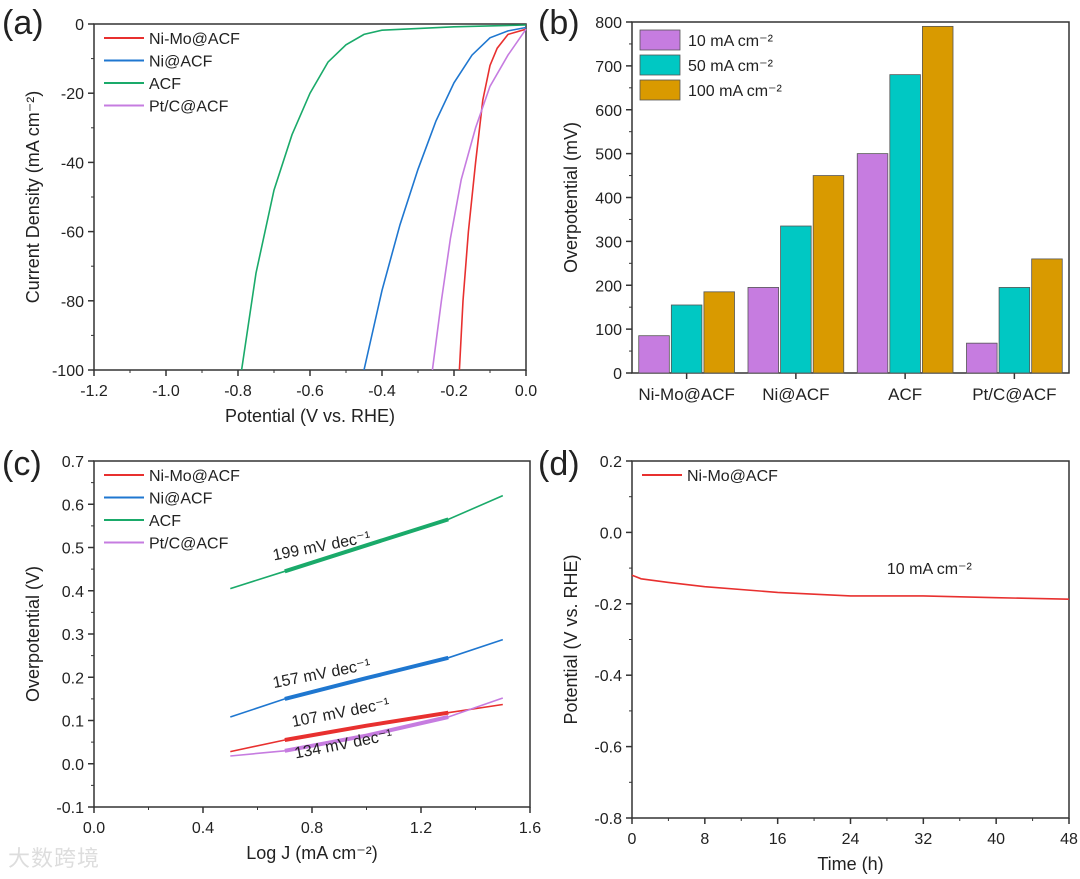  I want to click on y-axis-label: Potential (V vs. RHE), so click(571, 639).